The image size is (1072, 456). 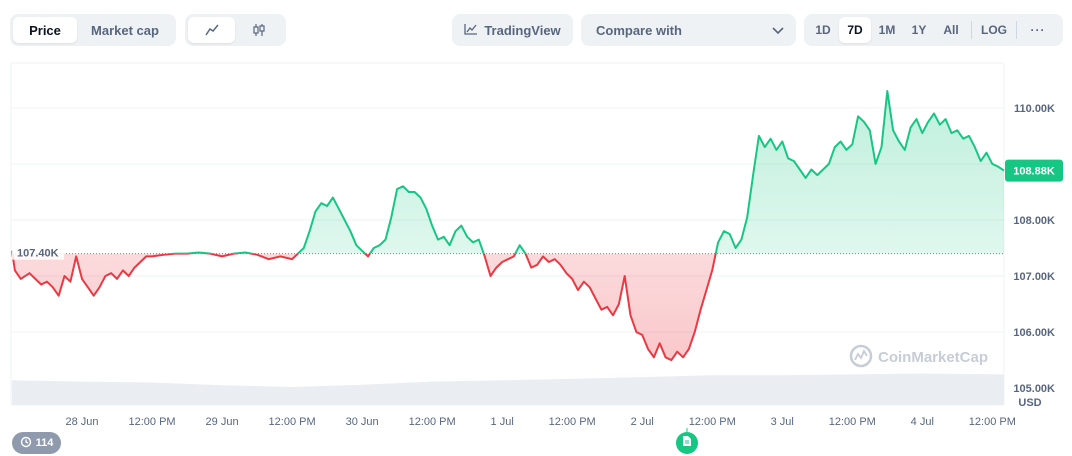 I want to click on svg-text: 107.40K, so click(x=38, y=254).